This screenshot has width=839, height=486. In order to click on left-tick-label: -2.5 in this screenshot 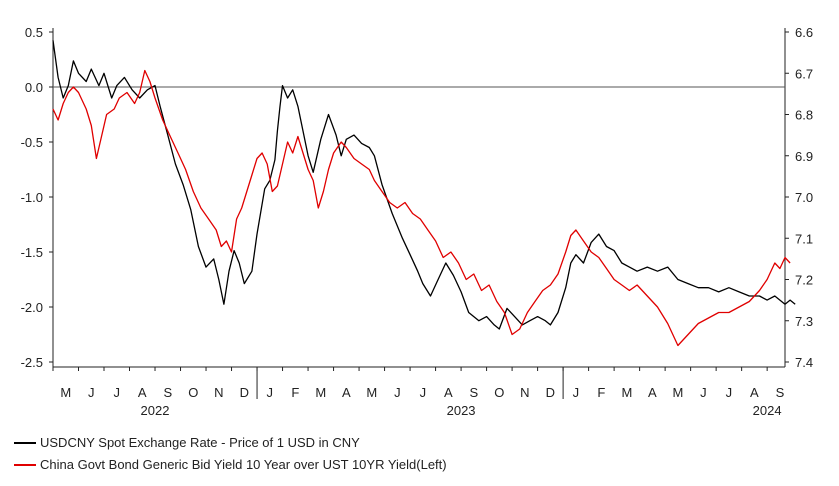, I will do `click(32, 362)`.